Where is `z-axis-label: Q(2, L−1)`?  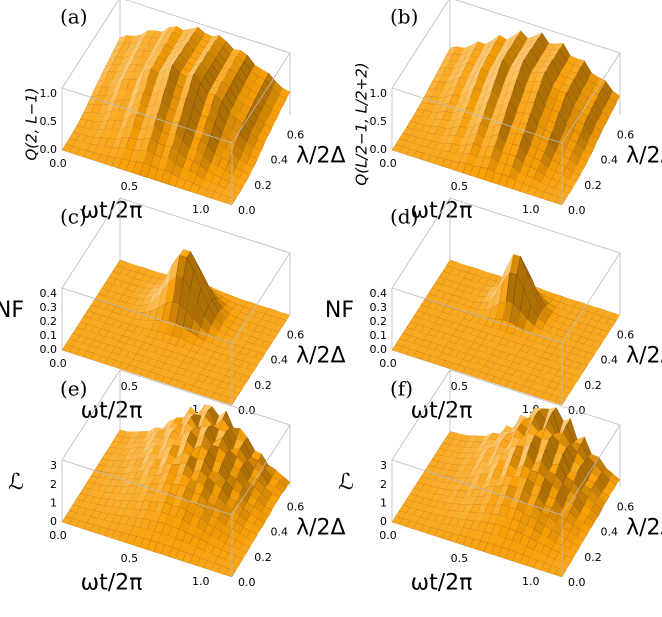 z-axis-label: Q(2, L−1) is located at coordinates (32, 123).